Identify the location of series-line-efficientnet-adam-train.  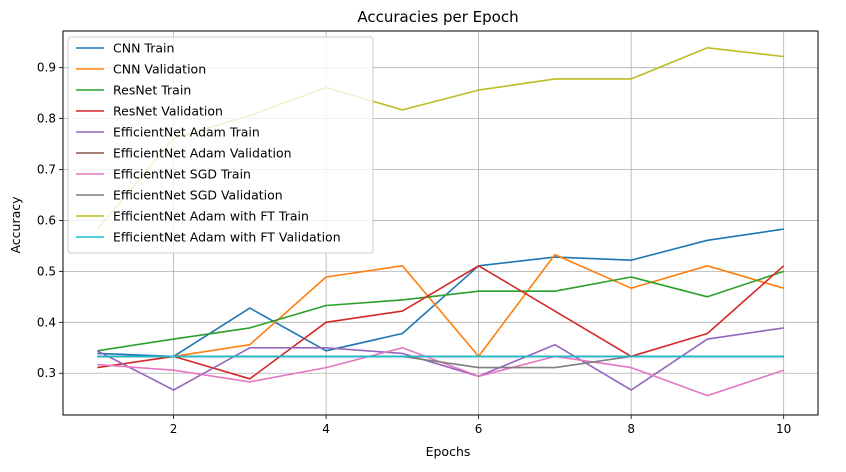
(440, 359).